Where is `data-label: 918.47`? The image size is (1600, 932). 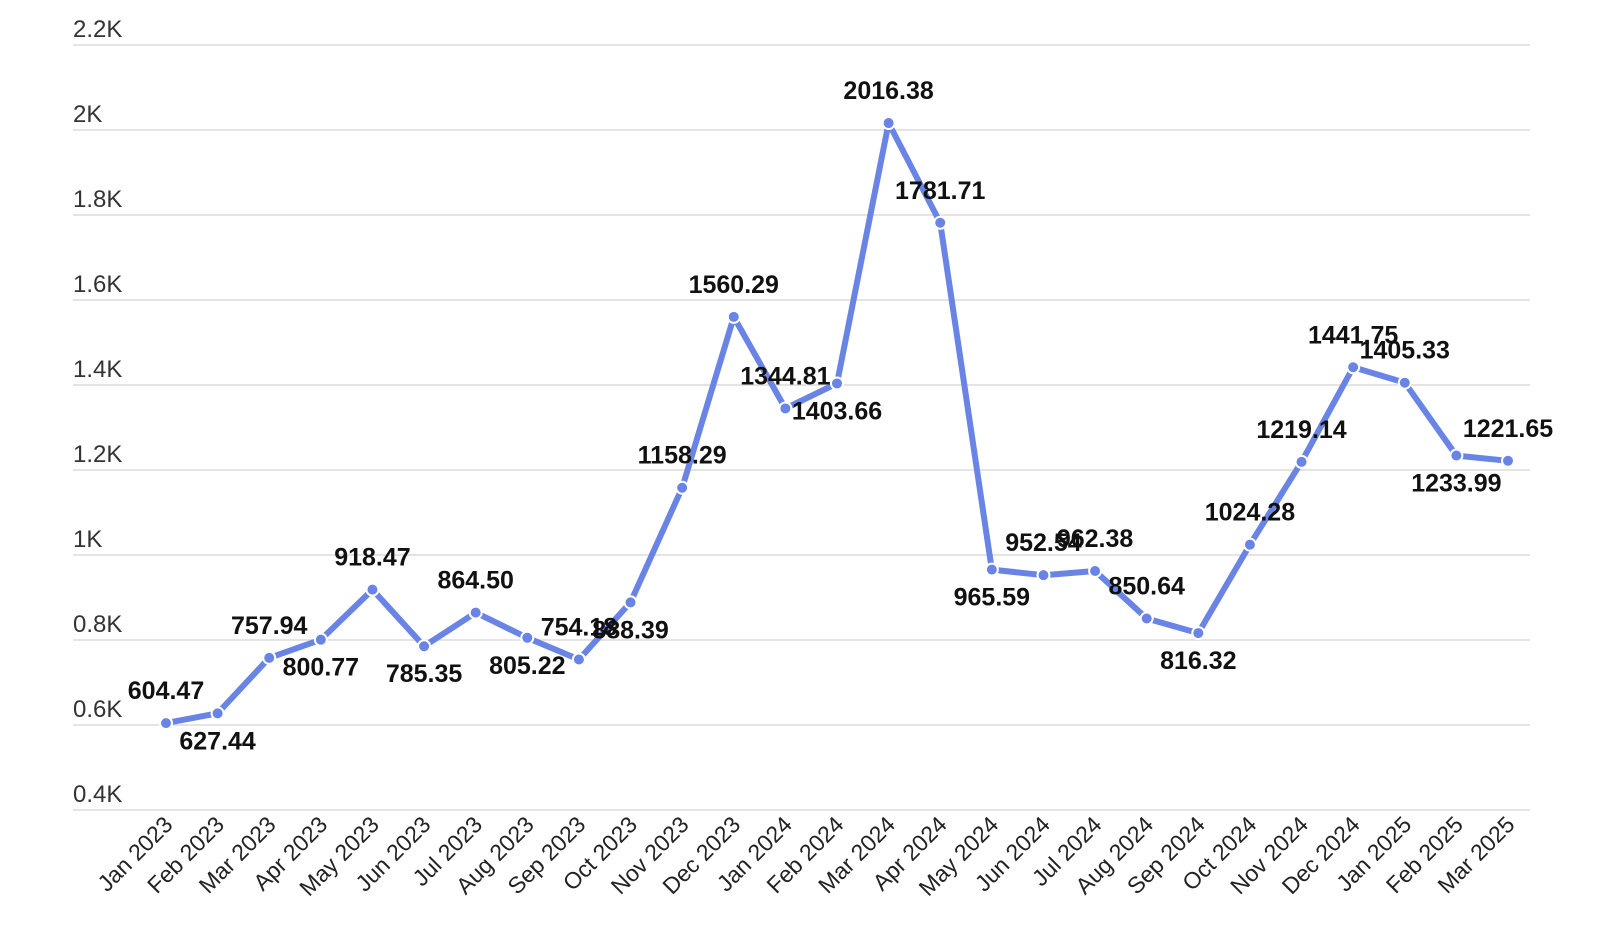 data-label: 918.47 is located at coordinates (372, 558).